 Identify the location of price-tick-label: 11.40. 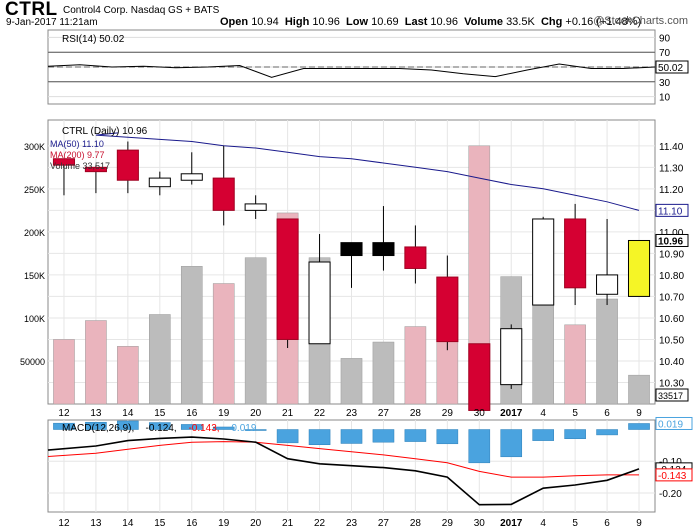
(671, 147).